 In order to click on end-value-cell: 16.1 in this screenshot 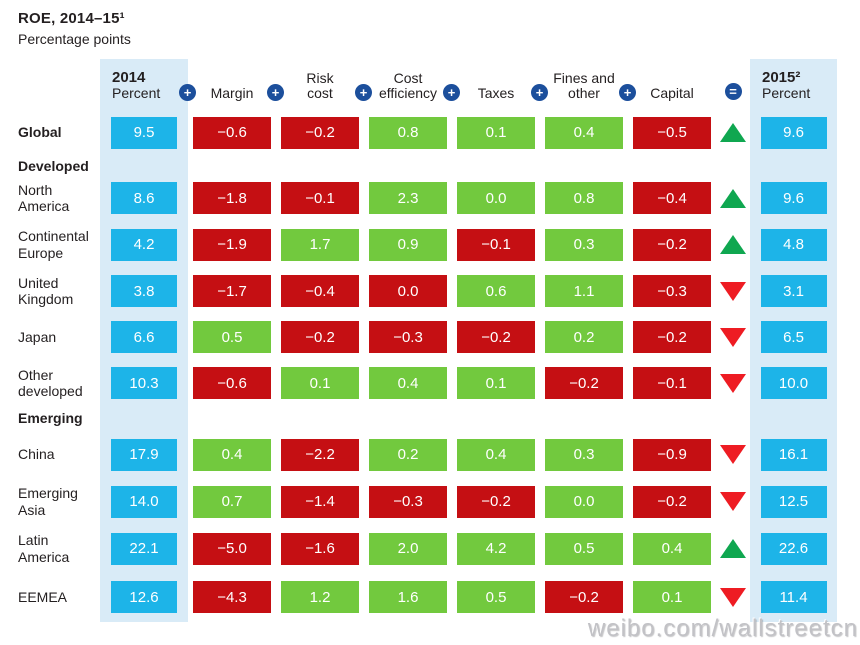, I will do `click(793, 454)`.